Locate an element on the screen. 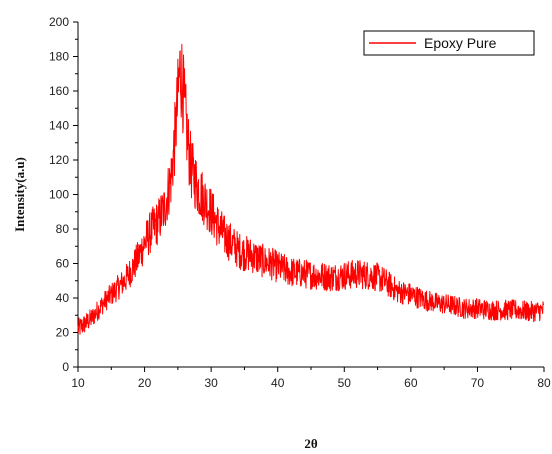 The image size is (552, 454). y-tick-label: 180 is located at coordinates (59, 57).